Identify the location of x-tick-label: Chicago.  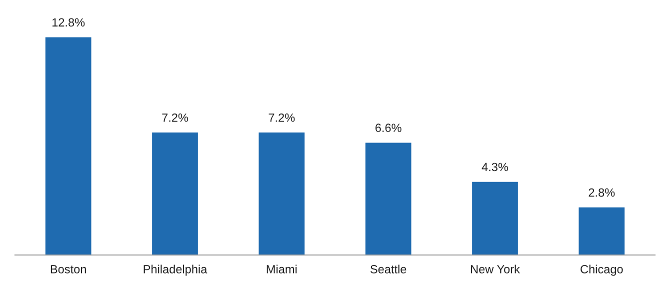
(601, 270).